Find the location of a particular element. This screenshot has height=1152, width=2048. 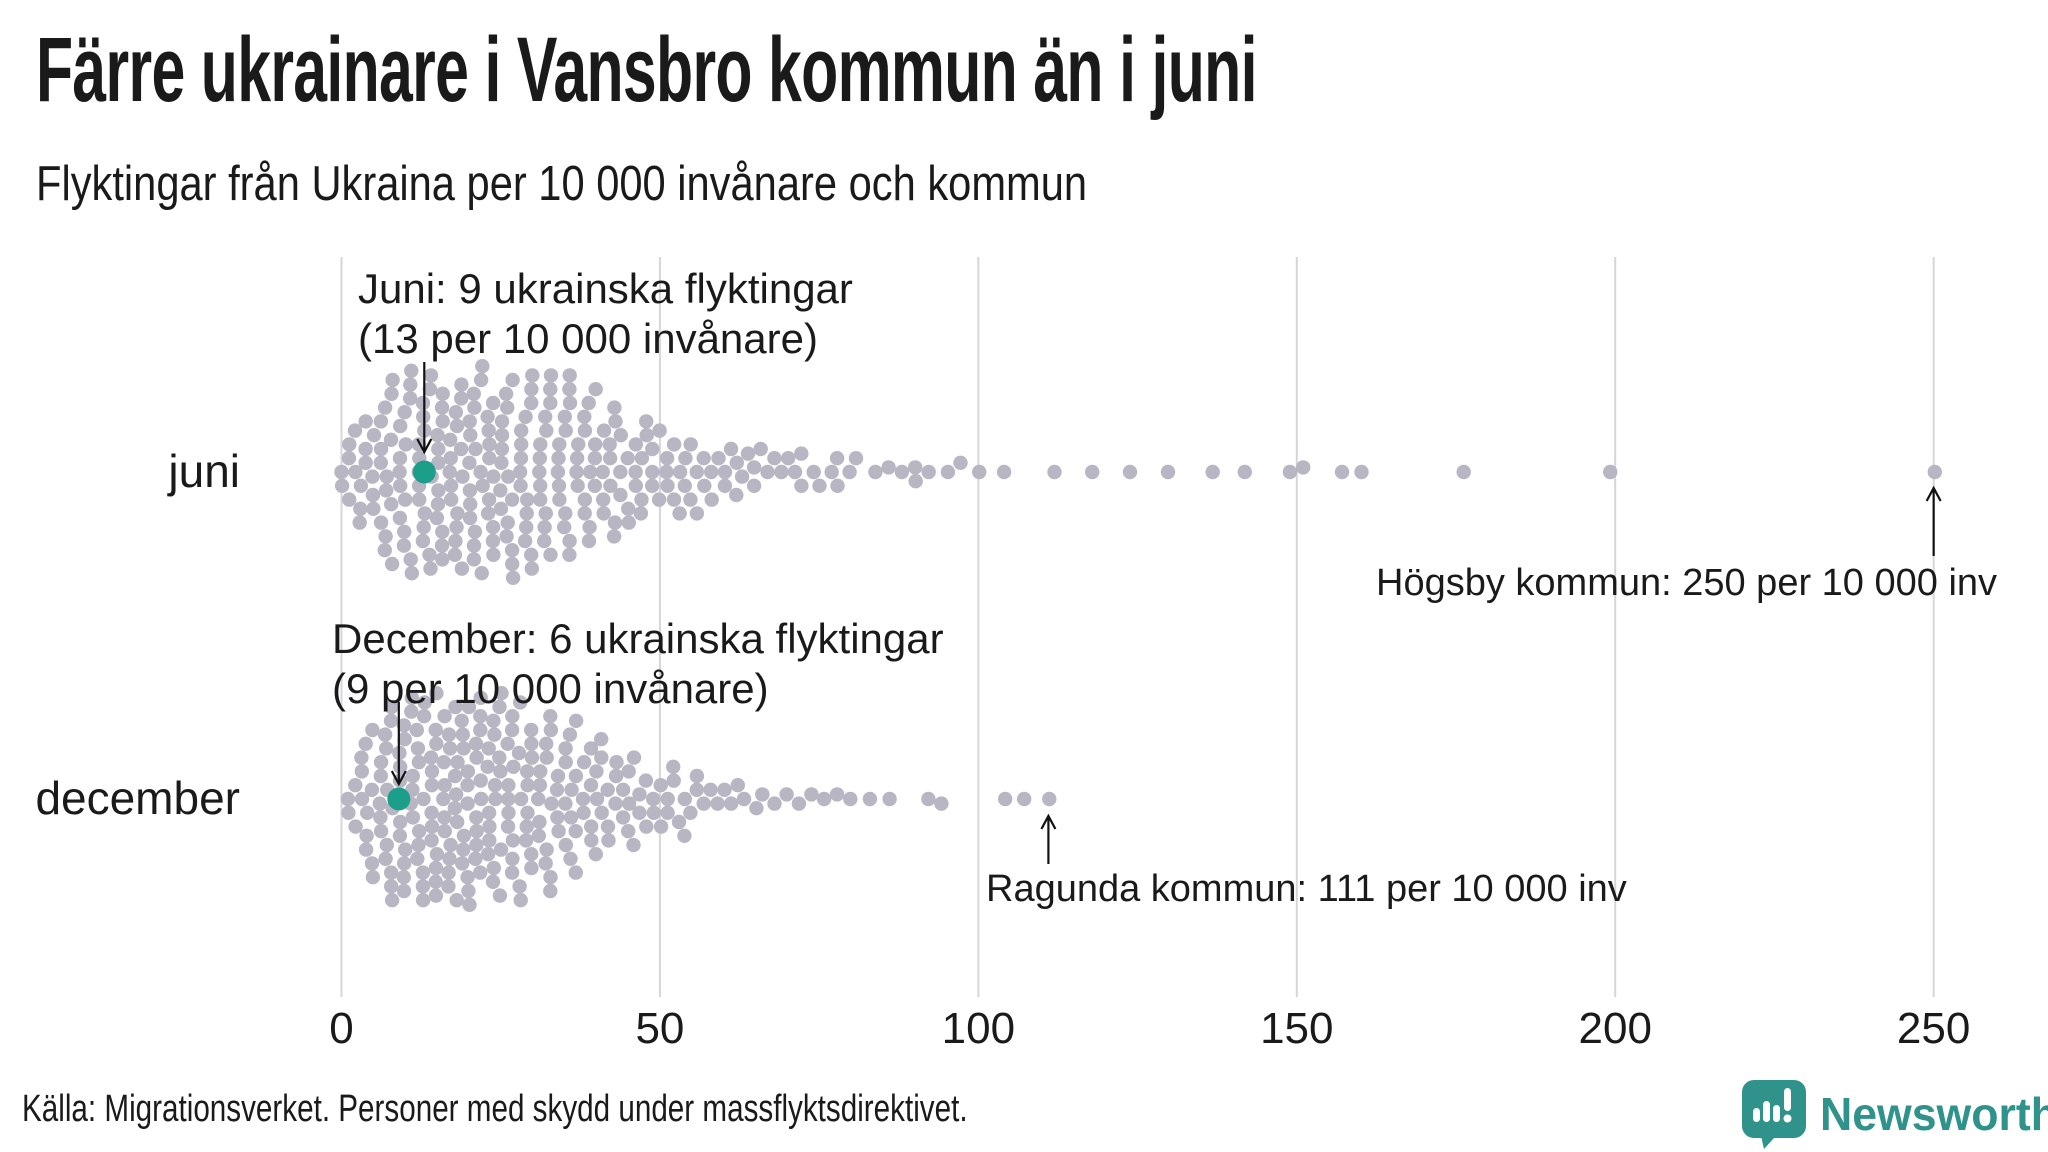

x-tick-label: 0 is located at coordinates (341, 1028).